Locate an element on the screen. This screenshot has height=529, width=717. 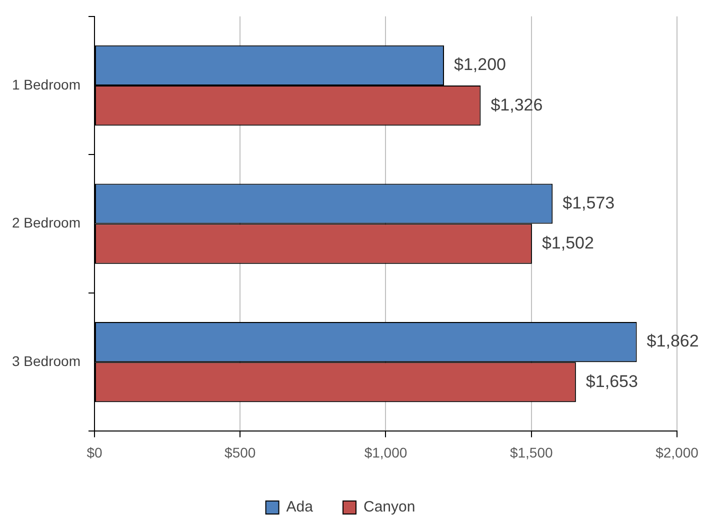
data-label: $1,326 is located at coordinates (516, 104).